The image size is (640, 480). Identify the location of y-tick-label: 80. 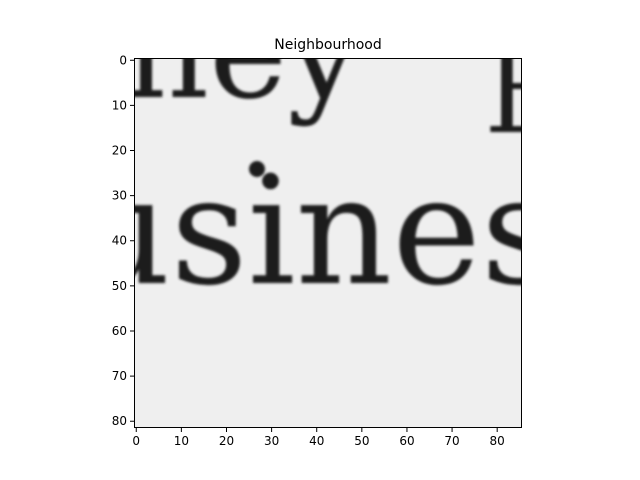
(119, 421).